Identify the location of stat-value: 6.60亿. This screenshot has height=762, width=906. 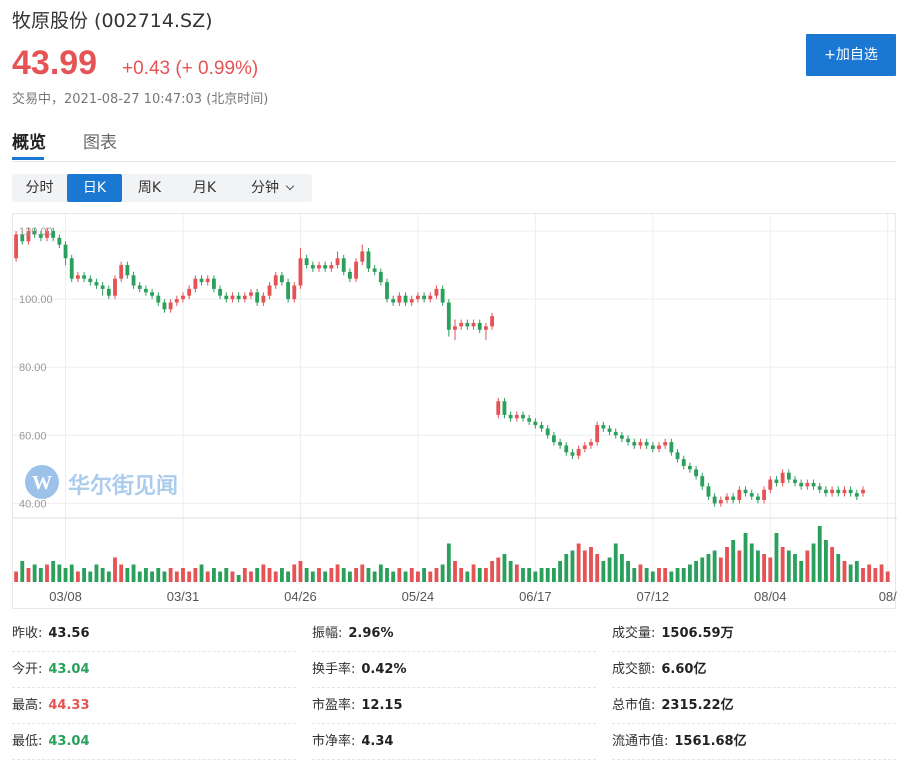
(684, 669).